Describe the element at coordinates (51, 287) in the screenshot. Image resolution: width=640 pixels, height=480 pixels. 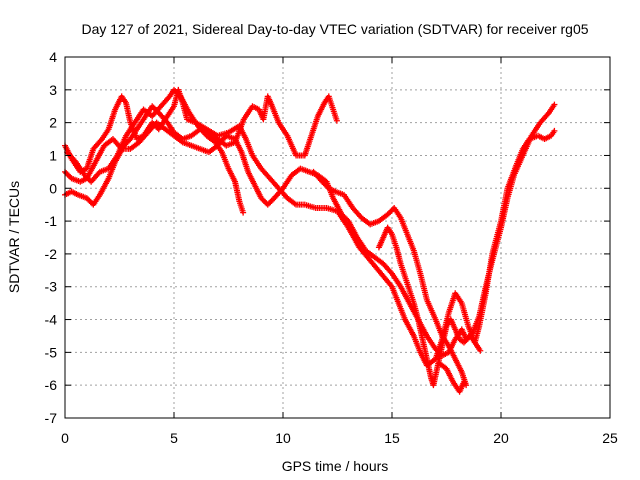
I see `y-tick-label: -3` at that location.